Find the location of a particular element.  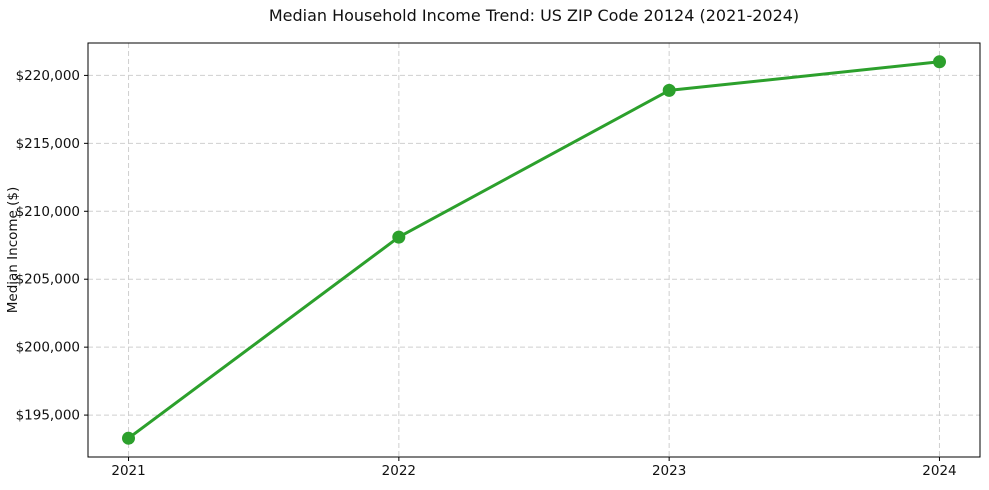

x-tick-label: 2023 is located at coordinates (669, 471).